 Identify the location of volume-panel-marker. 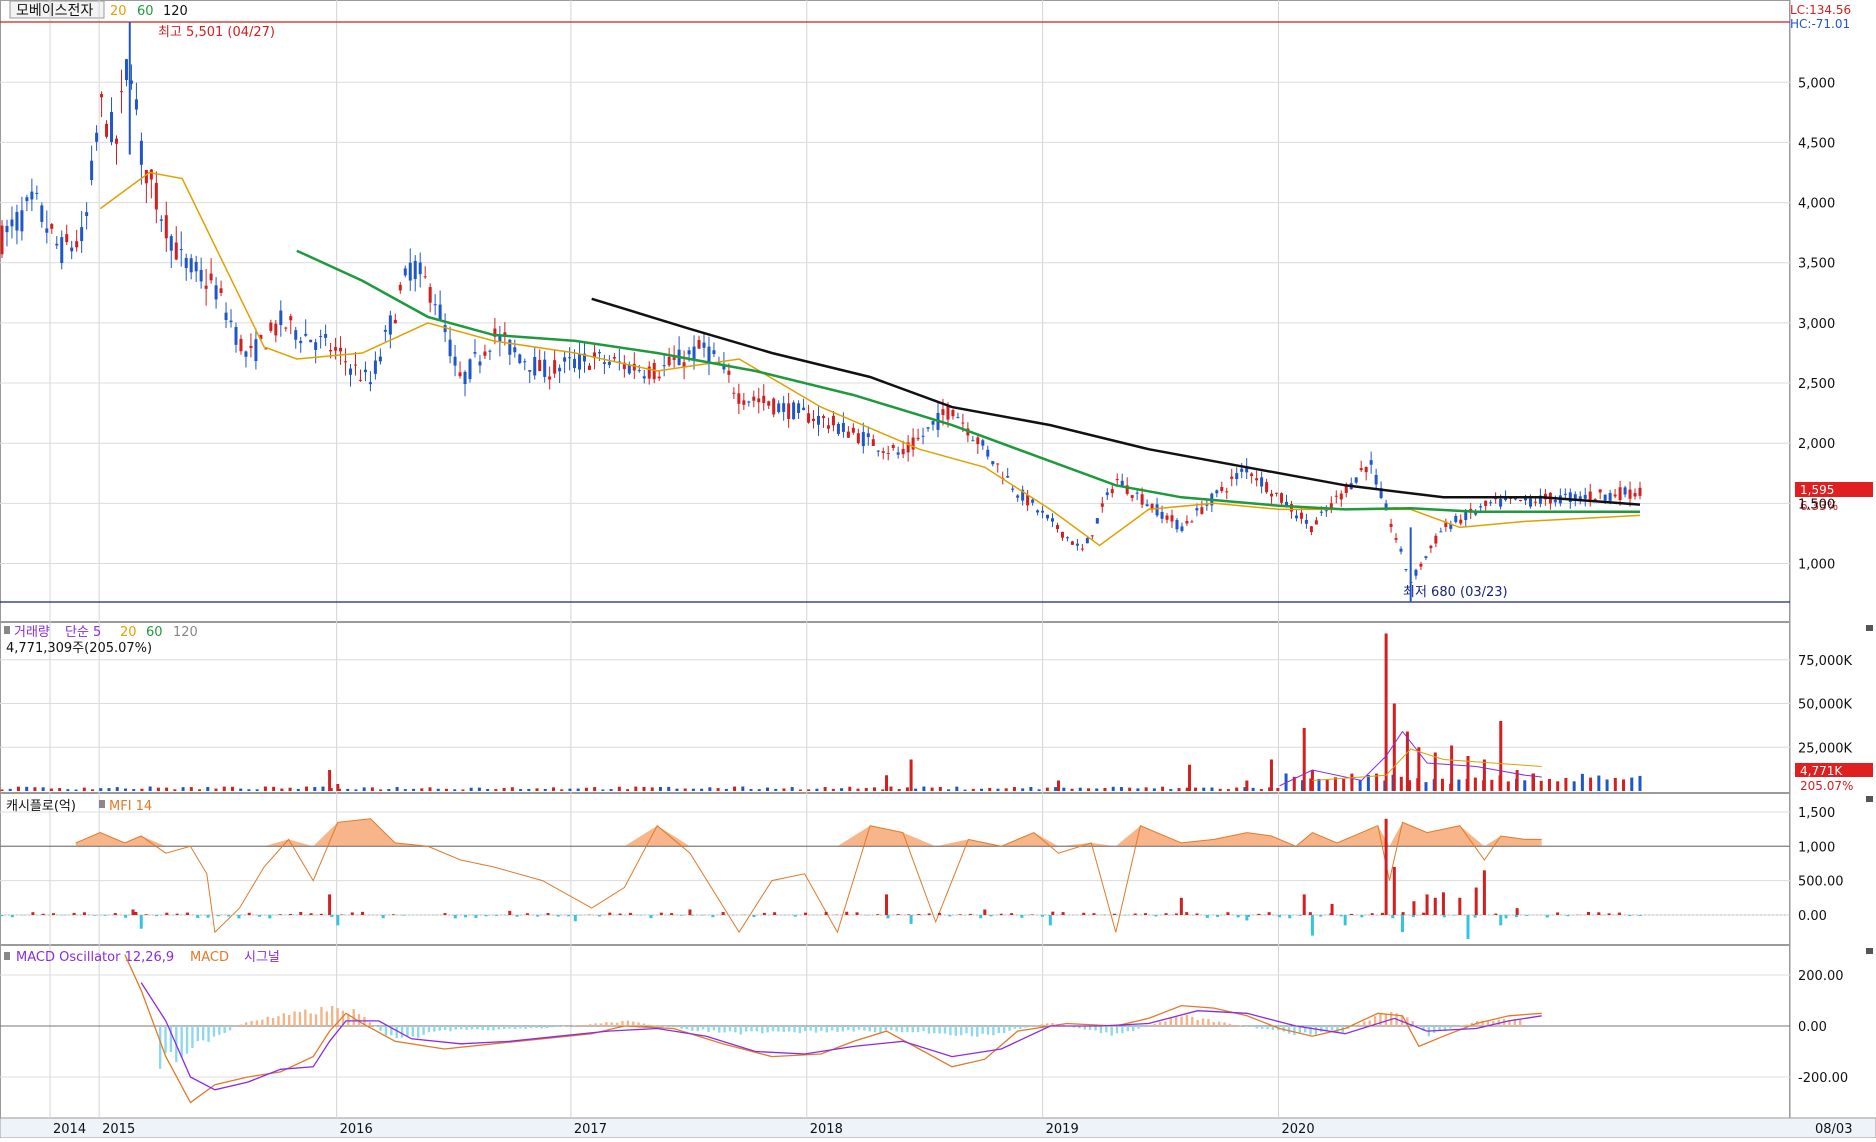
(7, 630).